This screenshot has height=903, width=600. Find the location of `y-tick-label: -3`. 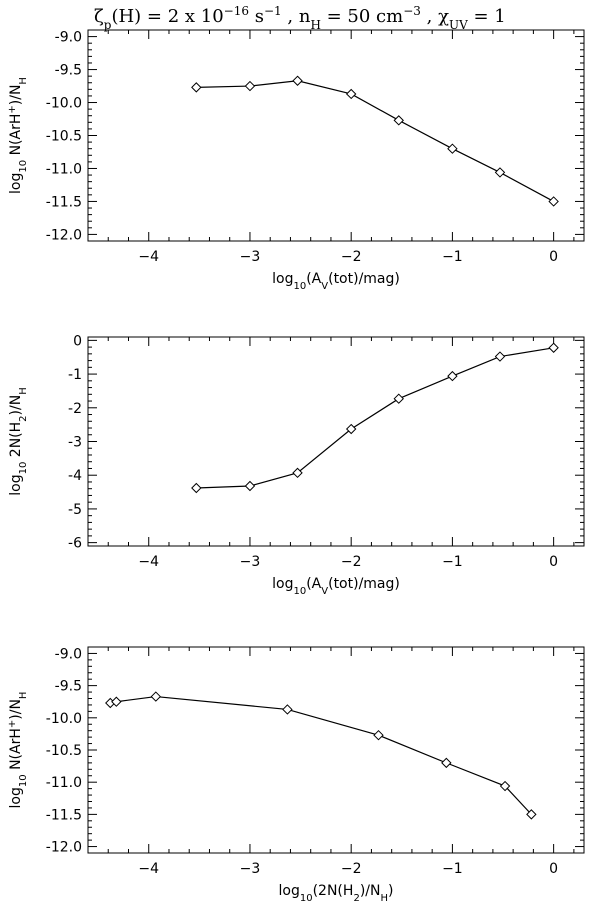

y-tick-label: -3 is located at coordinates (75, 443).